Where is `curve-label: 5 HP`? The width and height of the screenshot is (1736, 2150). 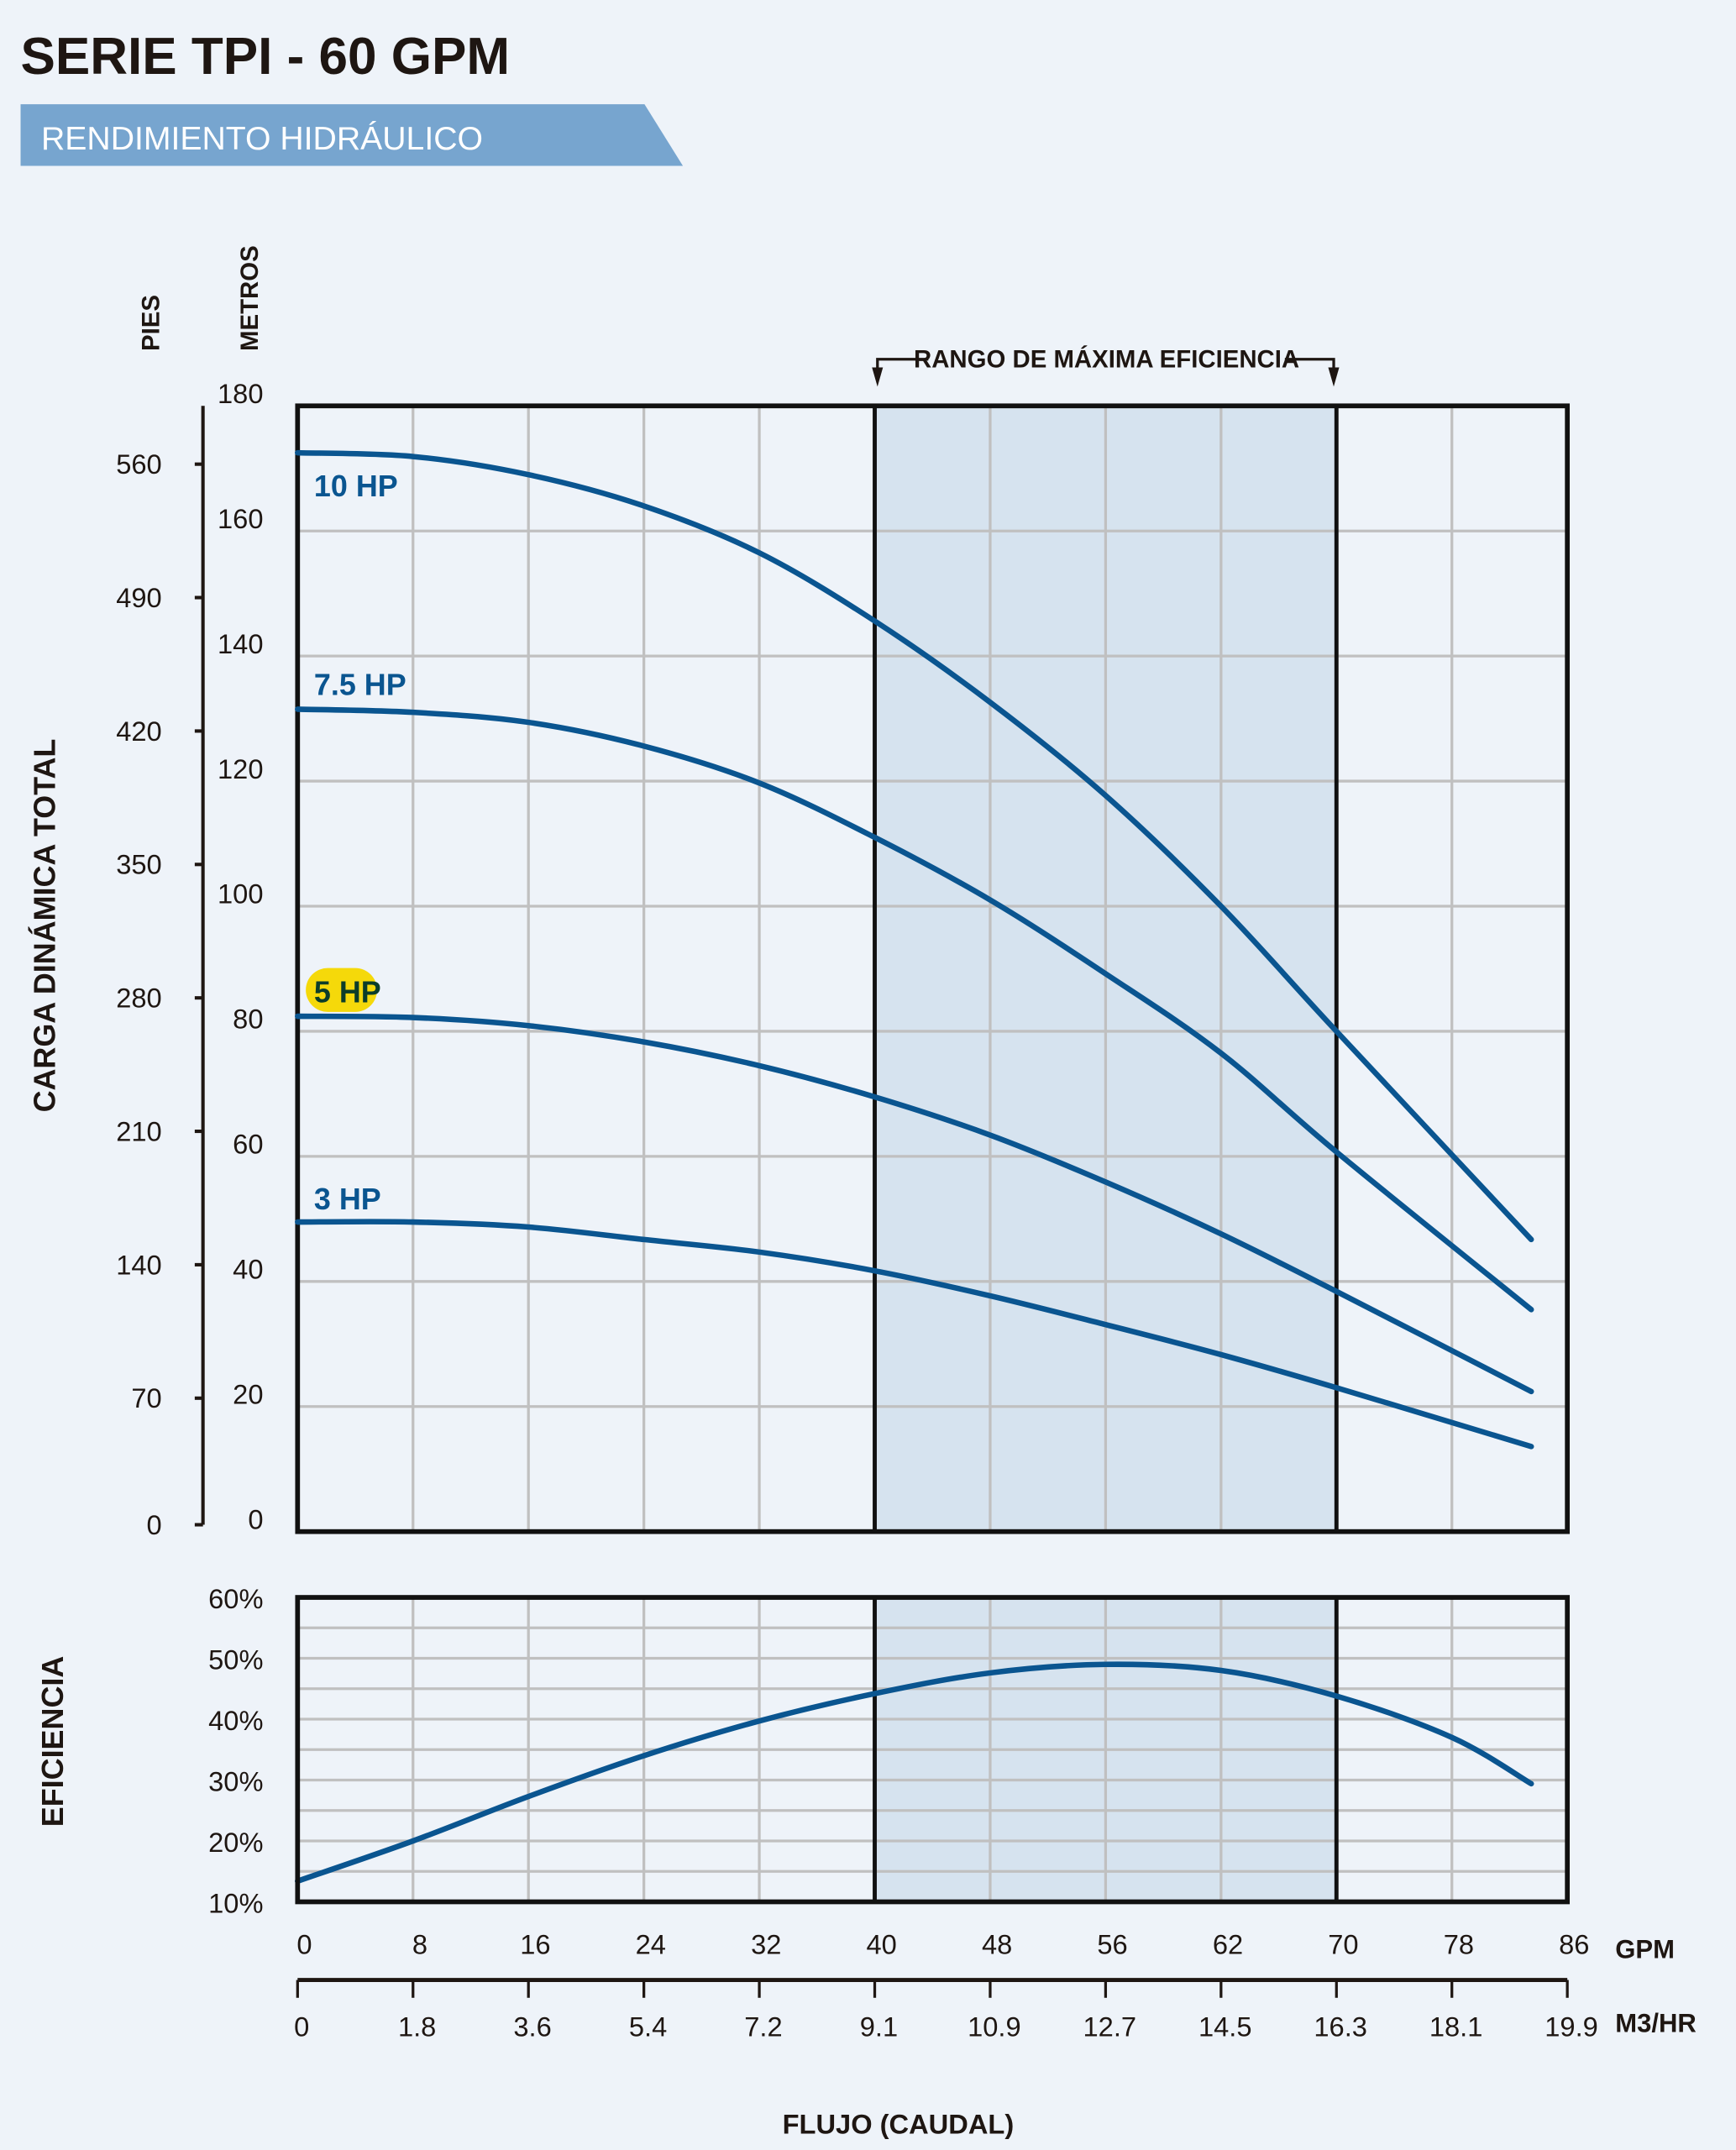
curve-label: 5 HP is located at coordinates (347, 991).